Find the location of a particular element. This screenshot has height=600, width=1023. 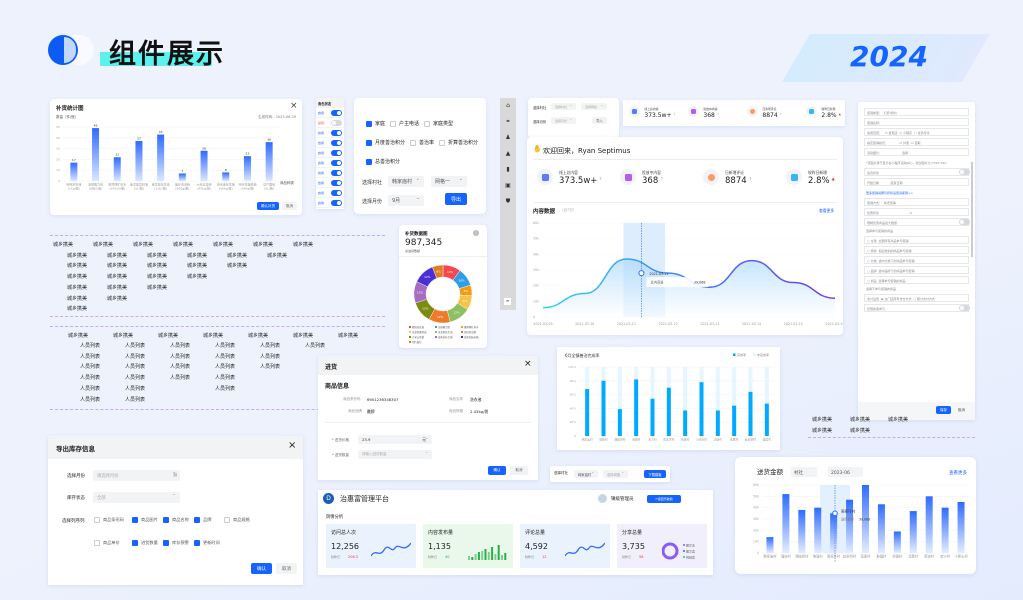

export-option: 进货数量 is located at coordinates (145, 543).